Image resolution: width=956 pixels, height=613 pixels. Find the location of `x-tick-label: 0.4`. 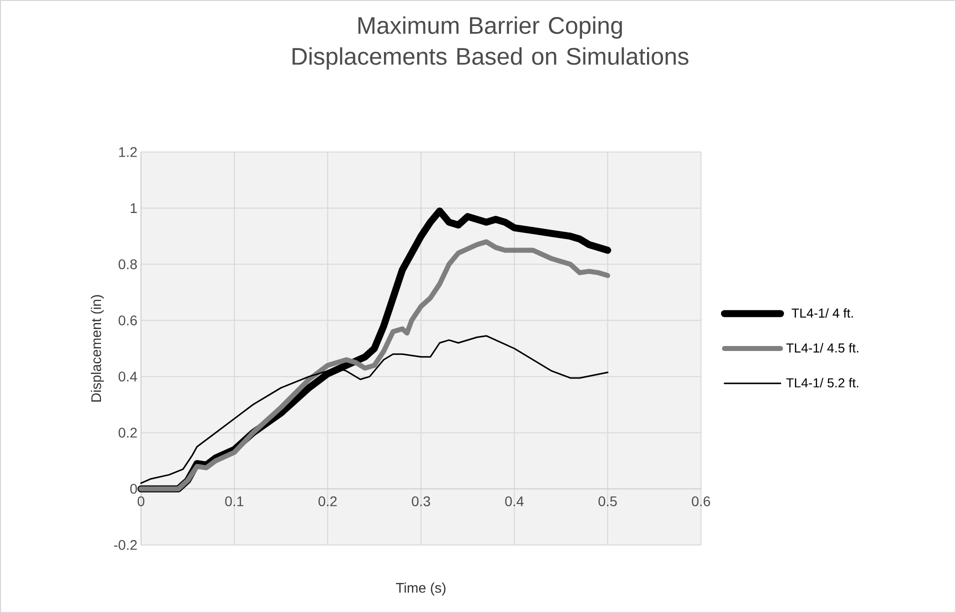

x-tick-label: 0.4 is located at coordinates (514, 501).